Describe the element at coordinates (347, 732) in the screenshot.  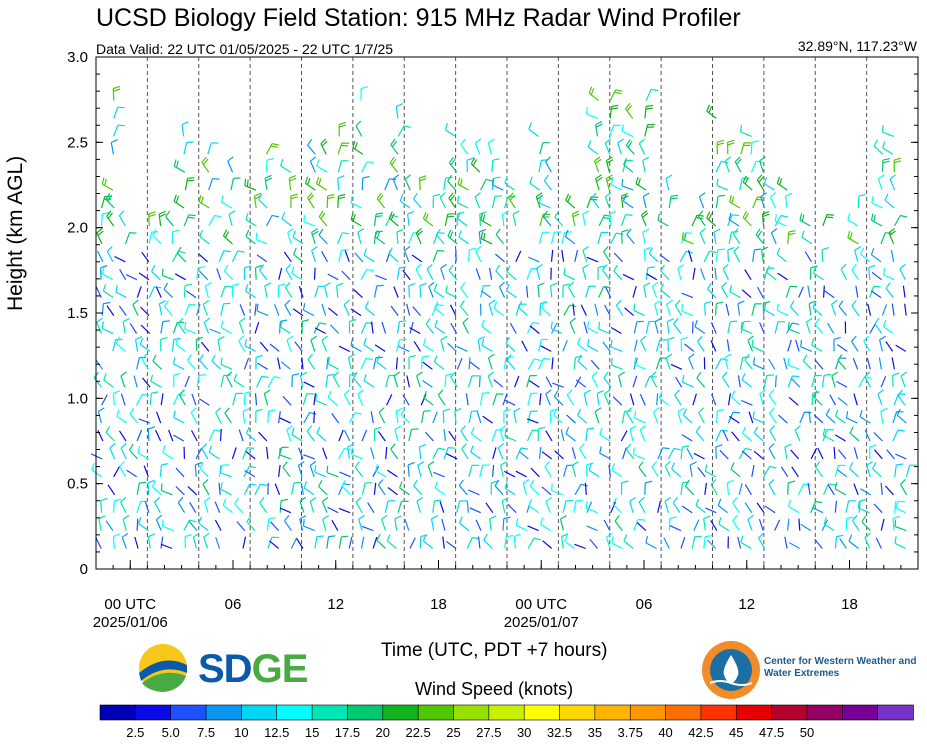
I see `colorbar-label: 17.5` at that location.